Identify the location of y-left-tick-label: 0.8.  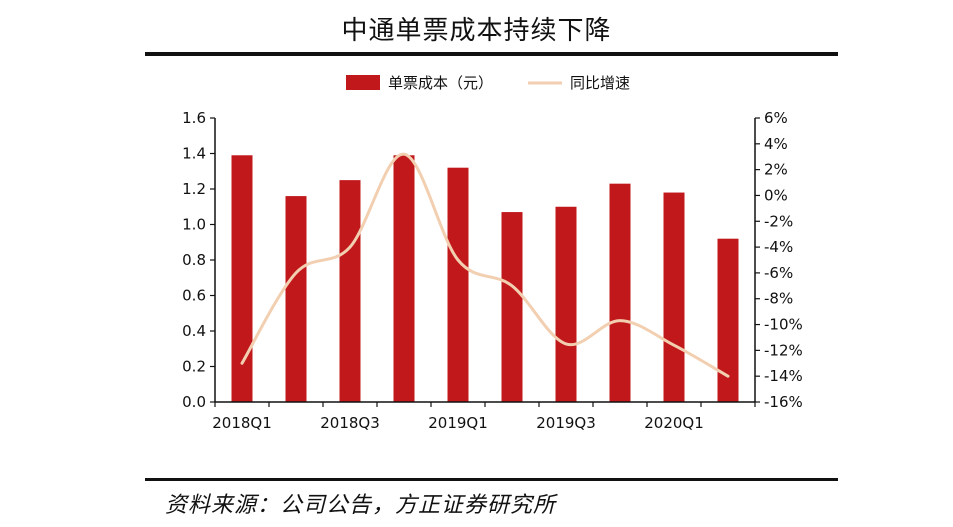
(194, 260).